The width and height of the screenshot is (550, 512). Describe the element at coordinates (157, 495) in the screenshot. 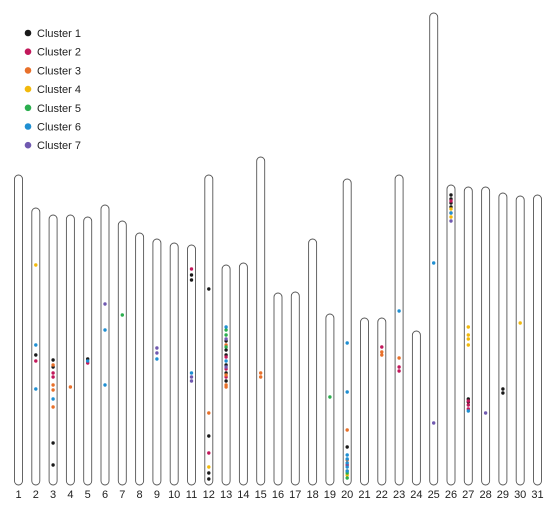

I see `chromosome-label-9: 9` at that location.